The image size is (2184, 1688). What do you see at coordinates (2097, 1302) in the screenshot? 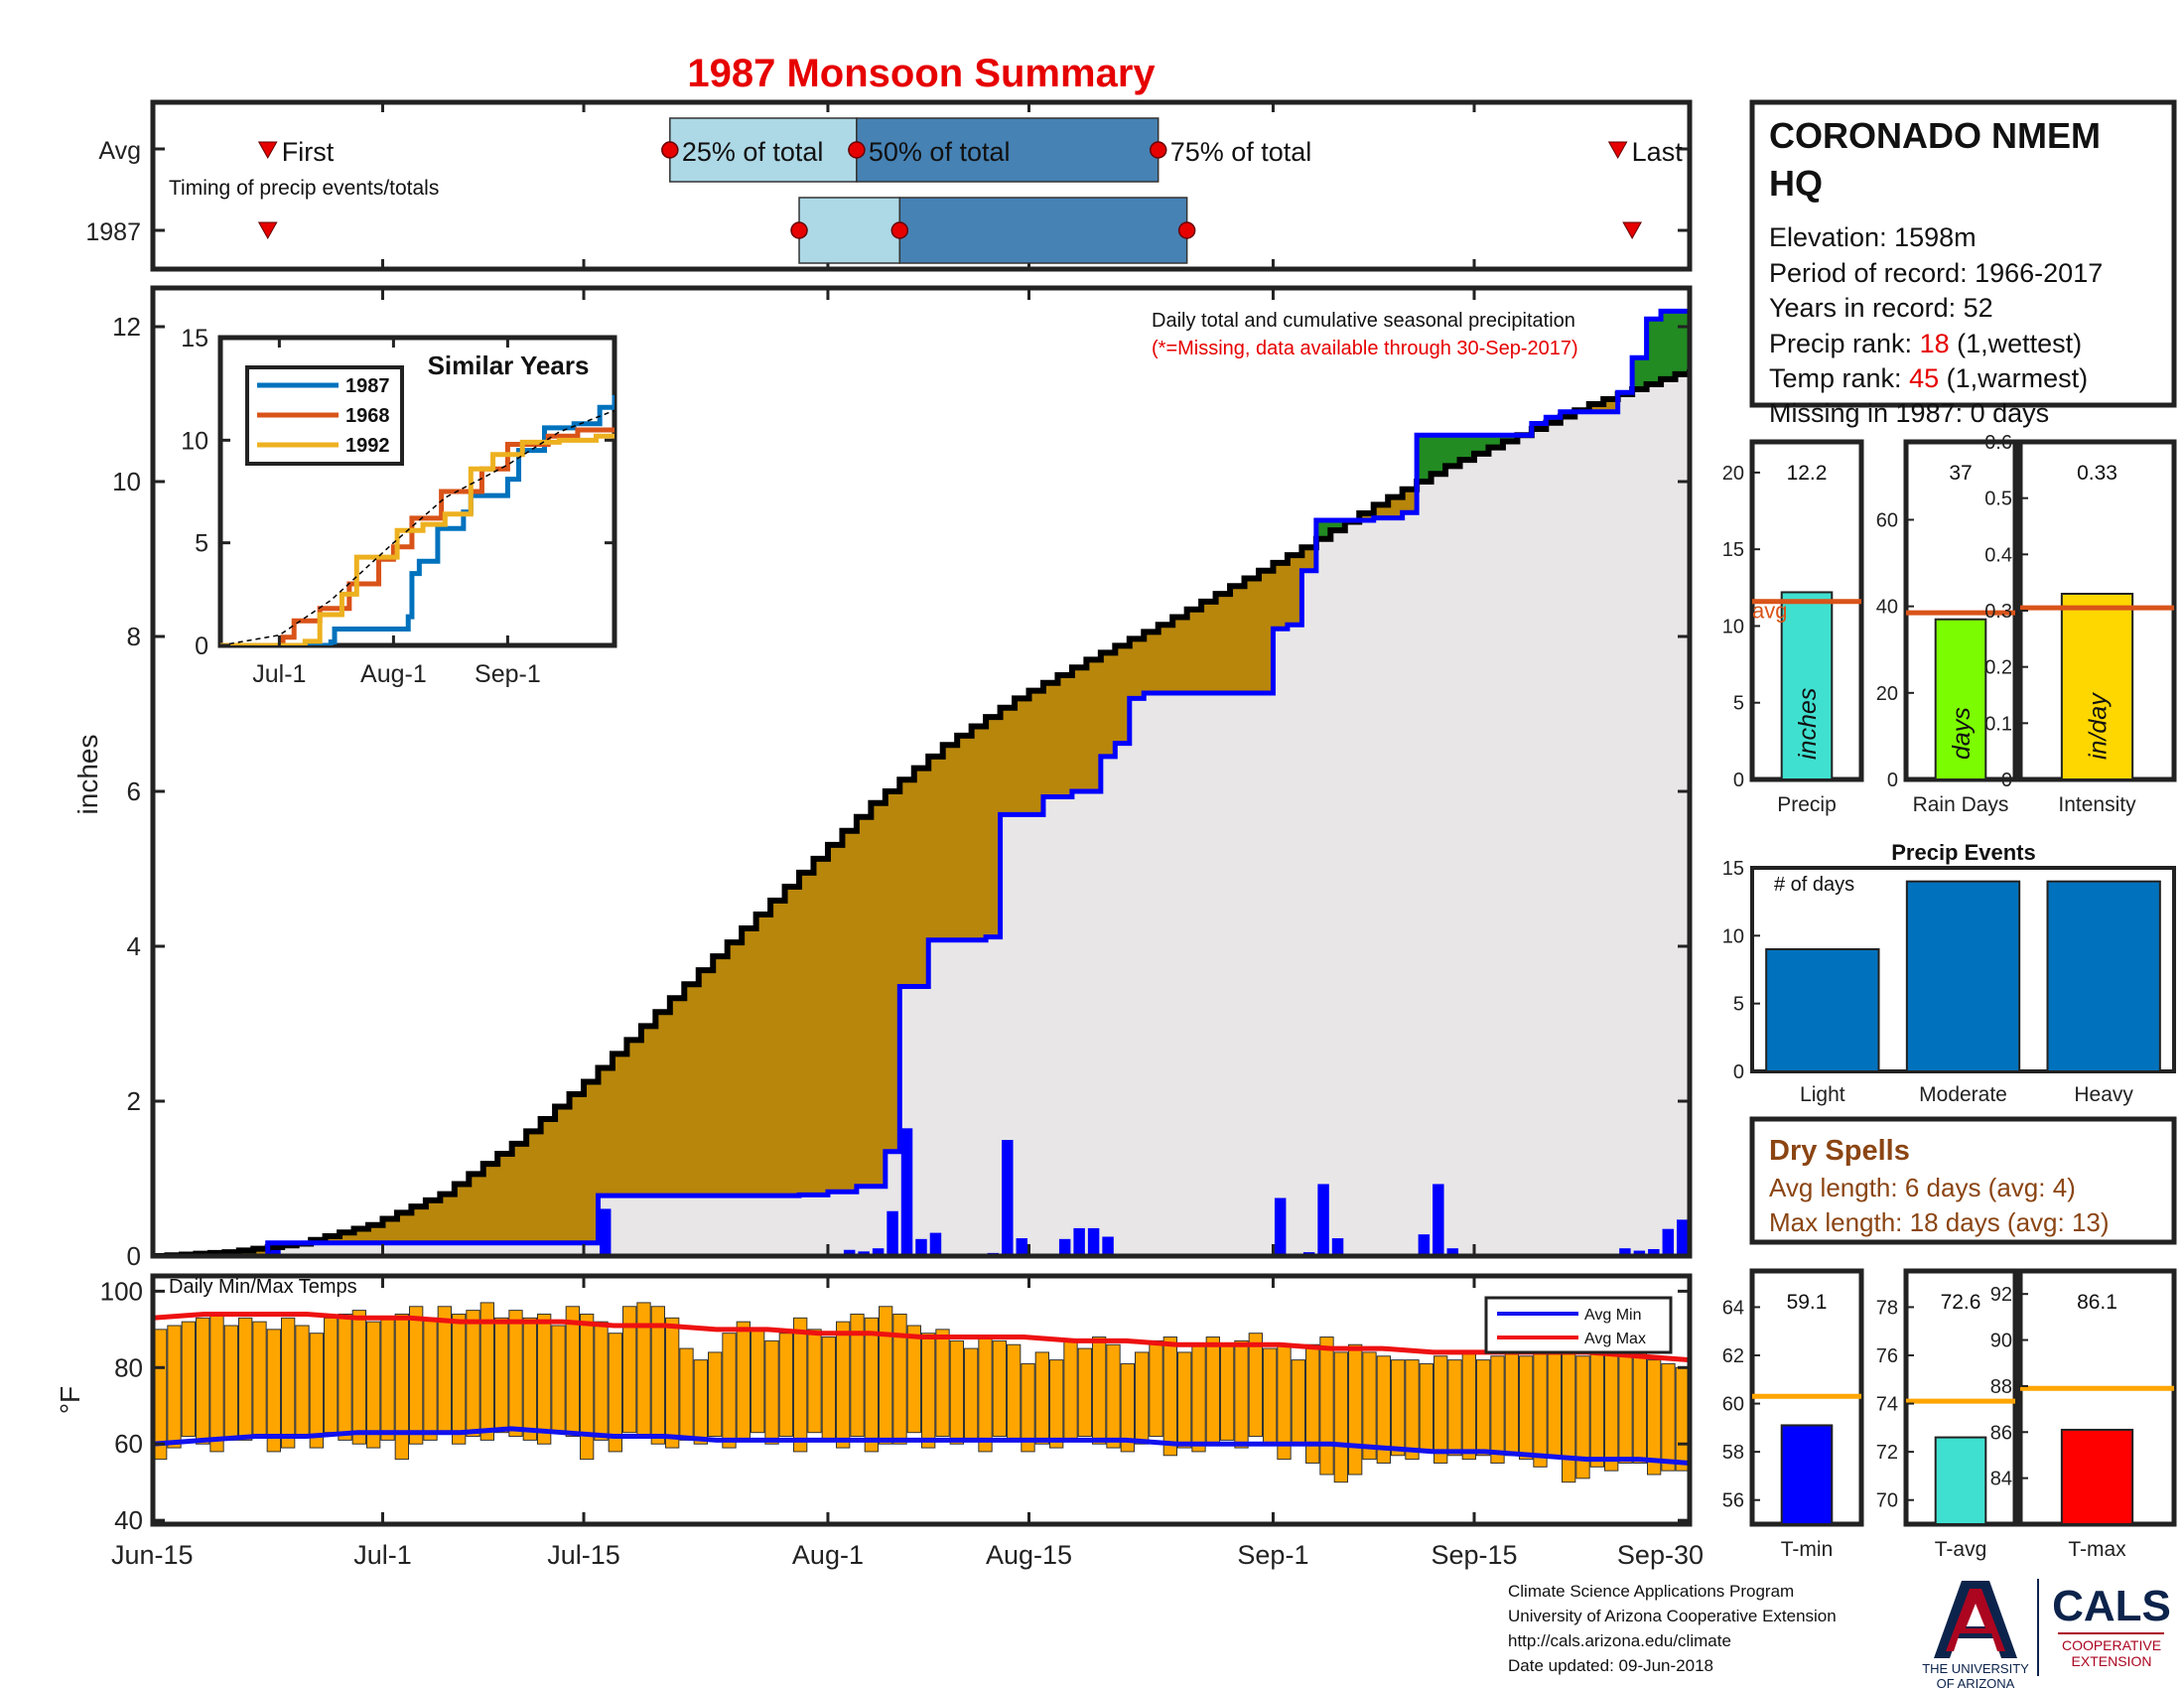
I see `stat-value-label: 86.1` at bounding box center [2097, 1302].